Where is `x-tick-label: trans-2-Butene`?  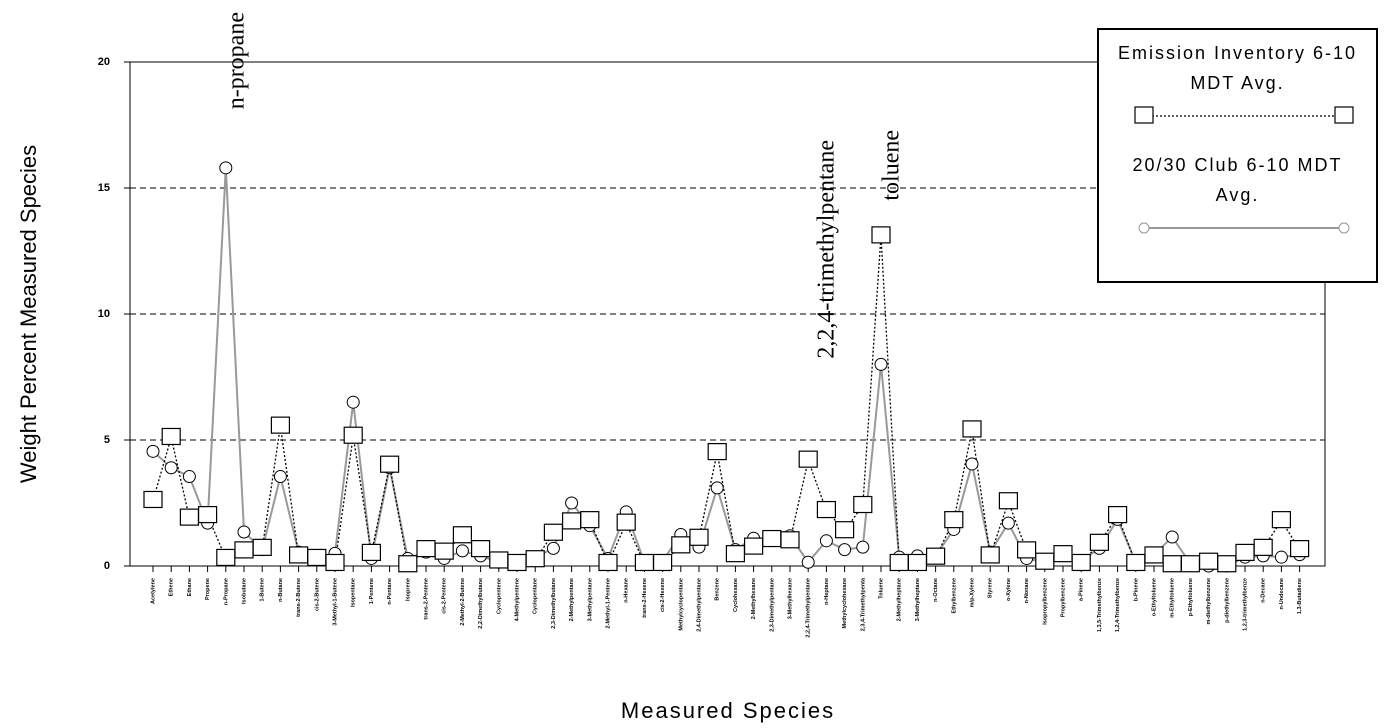
x-tick-label: trans-2-Butene is located at coordinates (299, 597).